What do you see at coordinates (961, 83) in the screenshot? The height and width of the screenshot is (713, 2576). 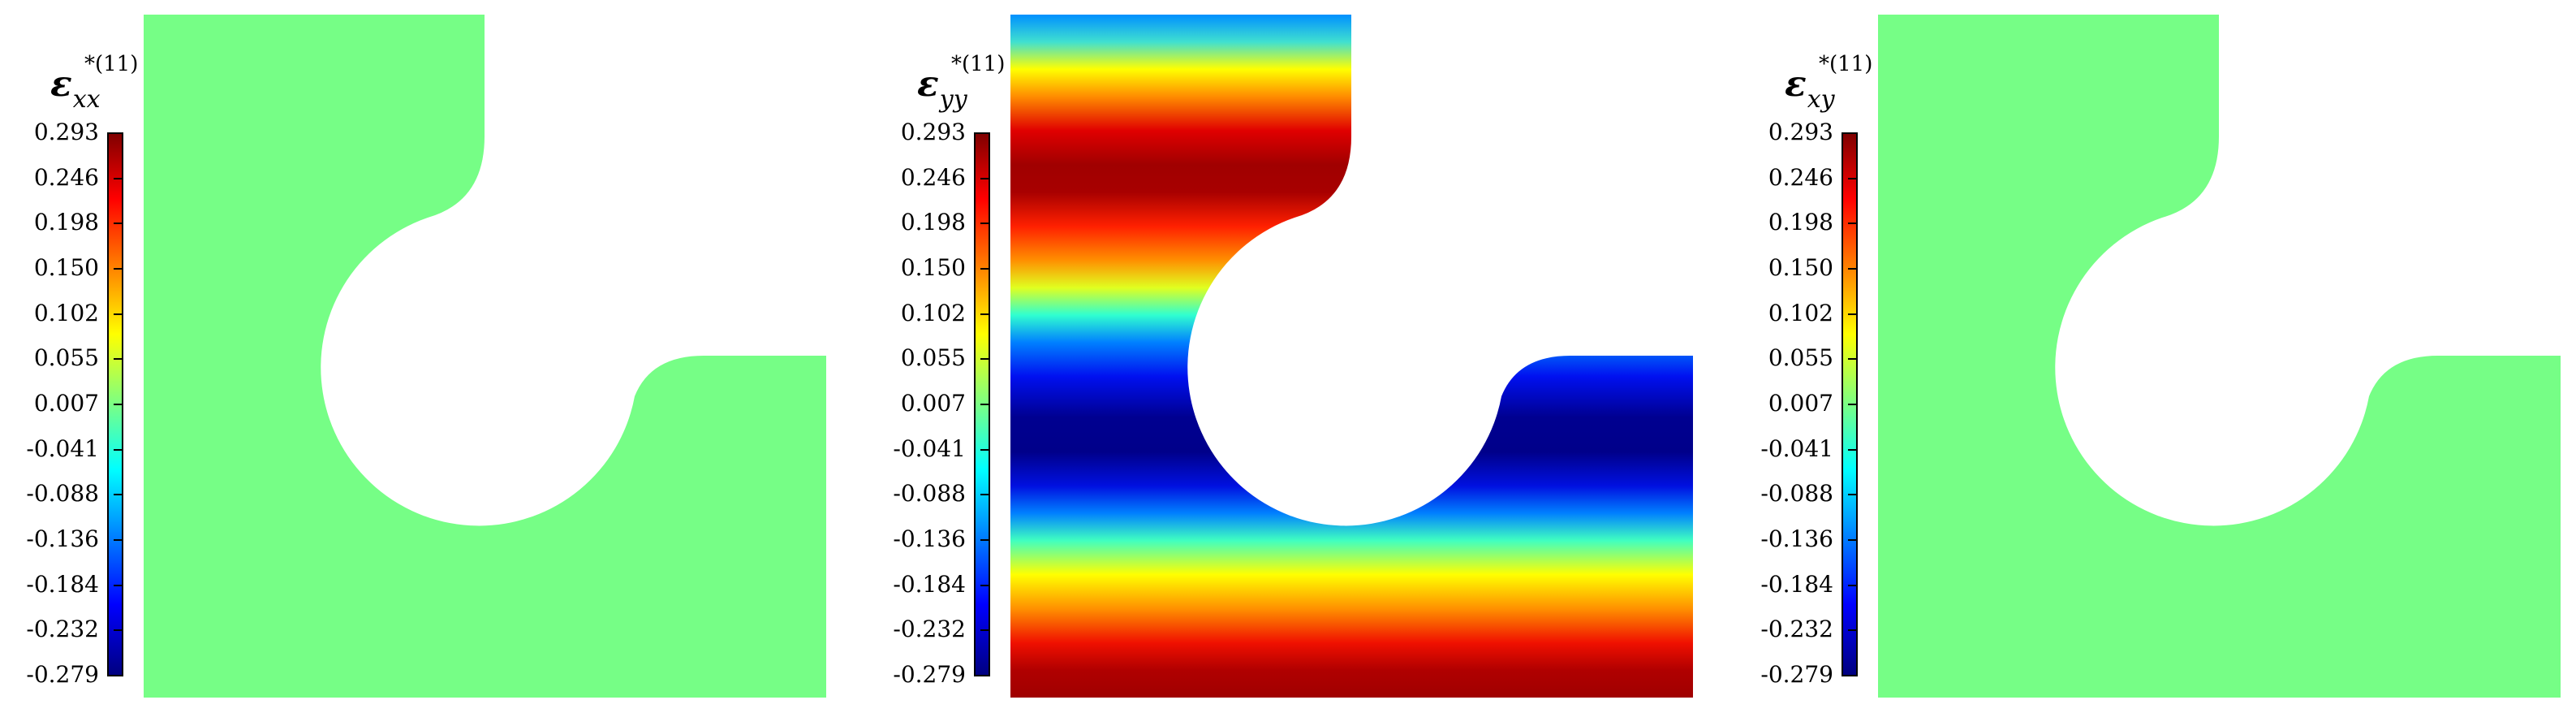 I see `colorbar-title: εyy *(11)` at bounding box center [961, 83].